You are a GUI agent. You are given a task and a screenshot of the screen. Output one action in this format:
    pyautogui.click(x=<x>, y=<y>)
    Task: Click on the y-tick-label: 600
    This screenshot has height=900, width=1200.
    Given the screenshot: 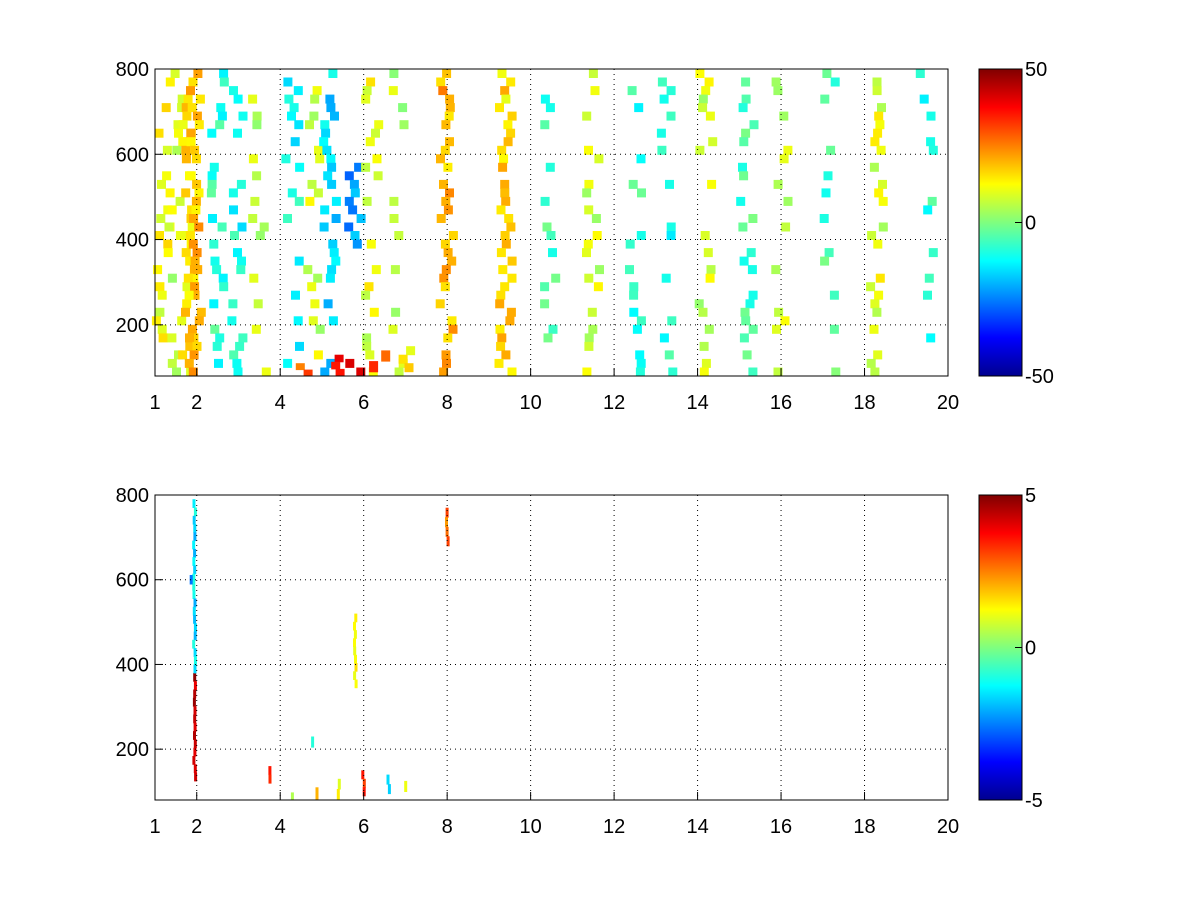 What is the action you would take?
    pyautogui.click(x=132, y=155)
    